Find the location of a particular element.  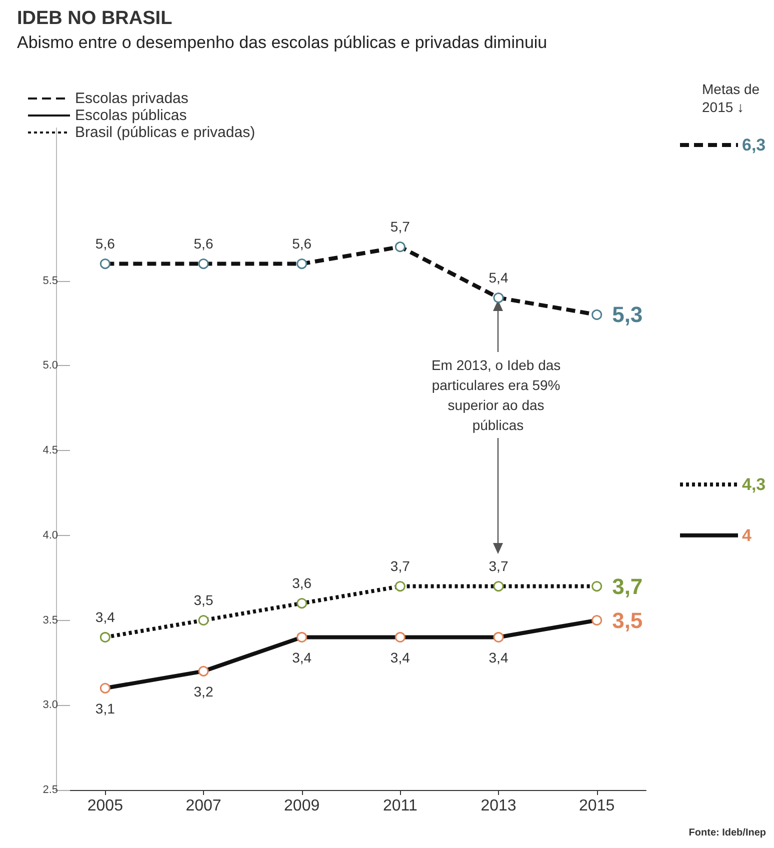

data-label: 3,6 is located at coordinates (302, 583).